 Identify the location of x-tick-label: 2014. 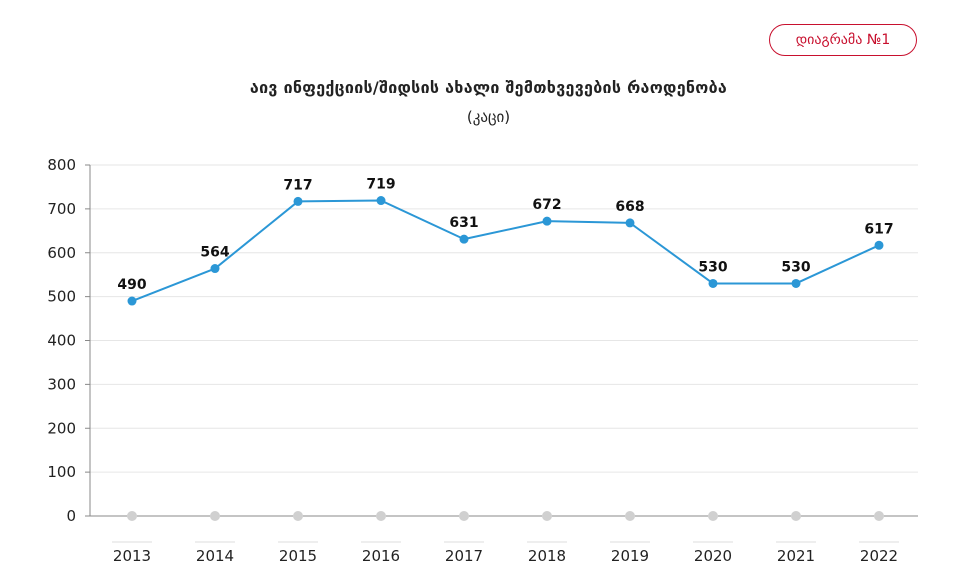
(215, 556).